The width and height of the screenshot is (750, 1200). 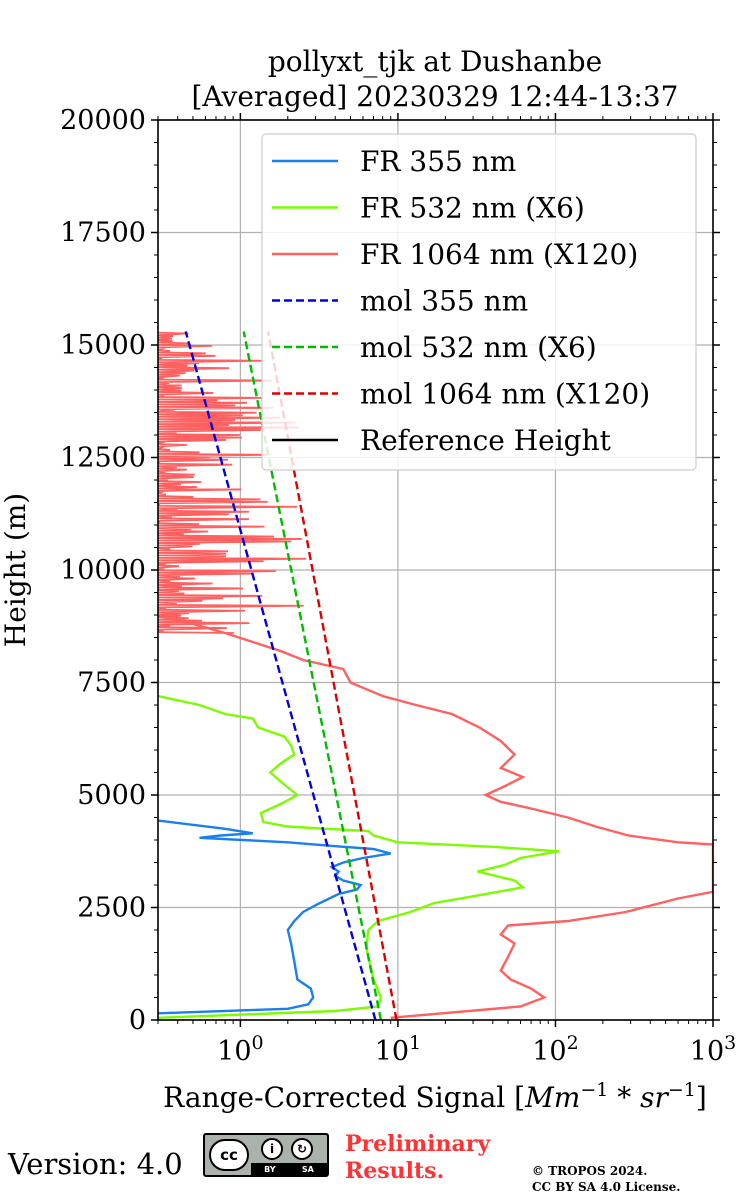 What do you see at coordinates (590, 1171) in the screenshot?
I see `copyright-line1: © TROPOS 2024.` at bounding box center [590, 1171].